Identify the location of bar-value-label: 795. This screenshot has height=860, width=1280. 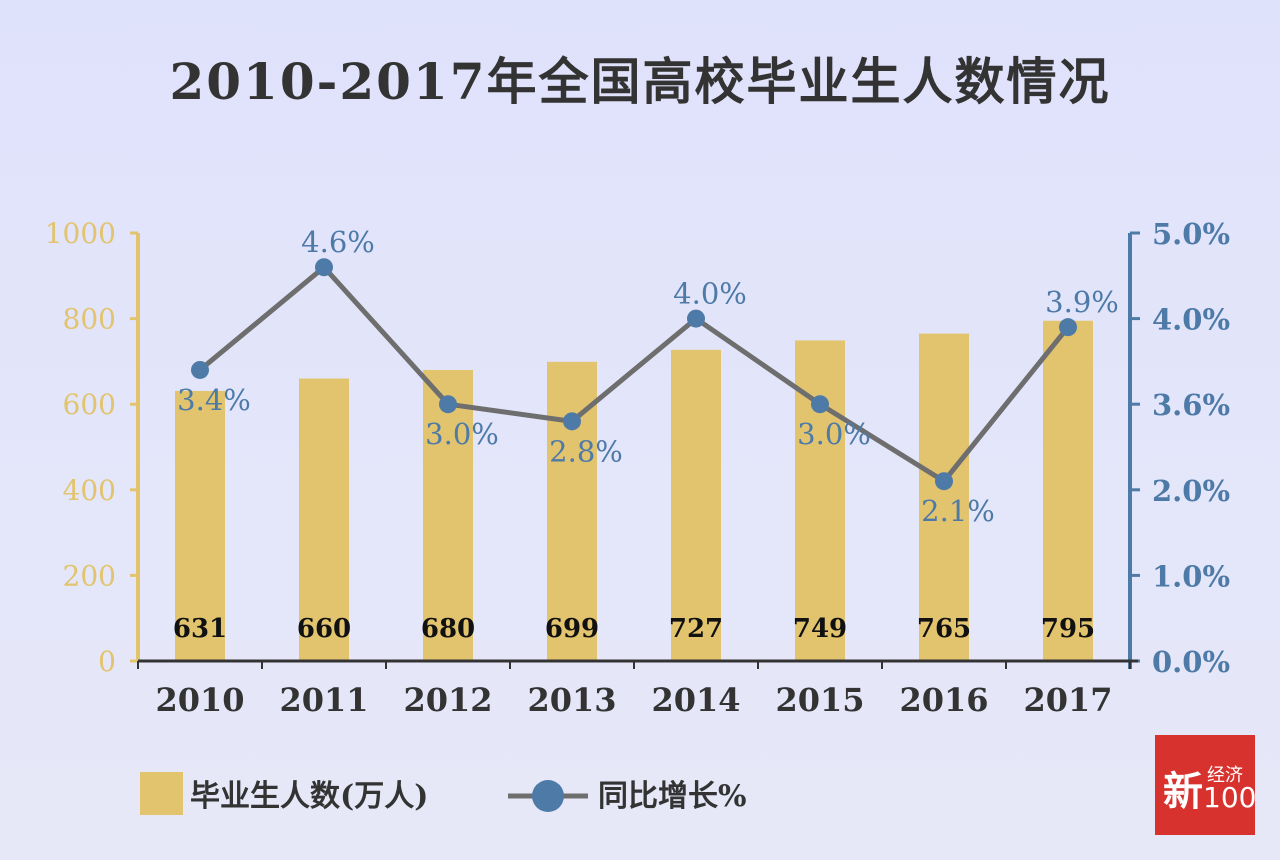
(1068, 629).